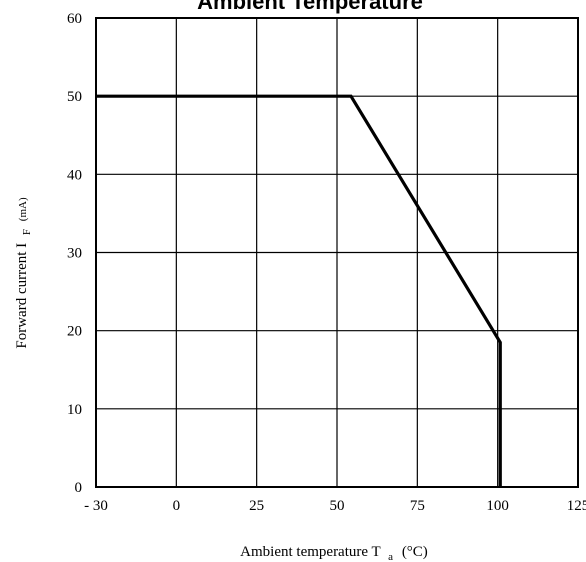  Describe the element at coordinates (415, 552) in the screenshot. I see `x-axis-label-unit: (°C)` at that location.